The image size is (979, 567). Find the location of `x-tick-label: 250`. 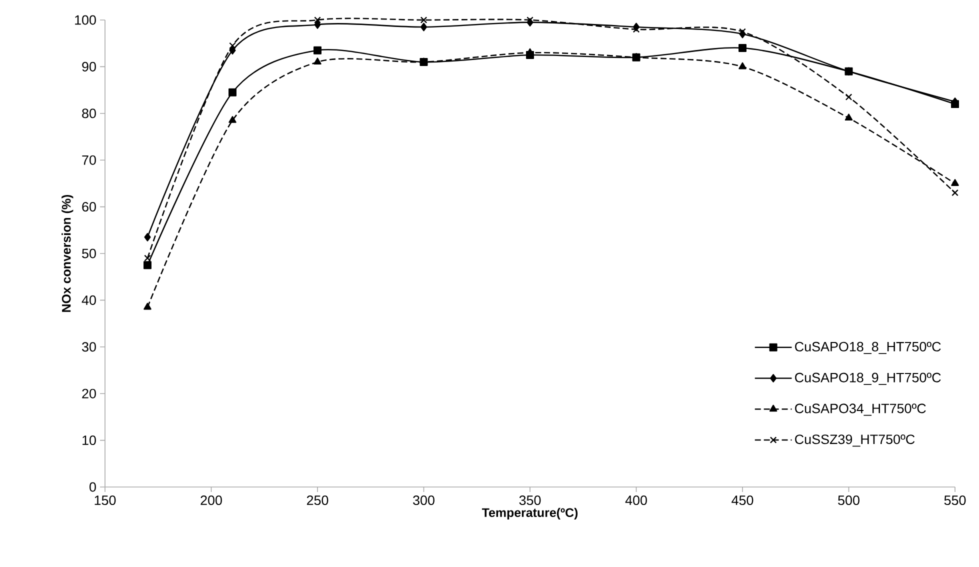

x-tick-label: 250 is located at coordinates (317, 501).